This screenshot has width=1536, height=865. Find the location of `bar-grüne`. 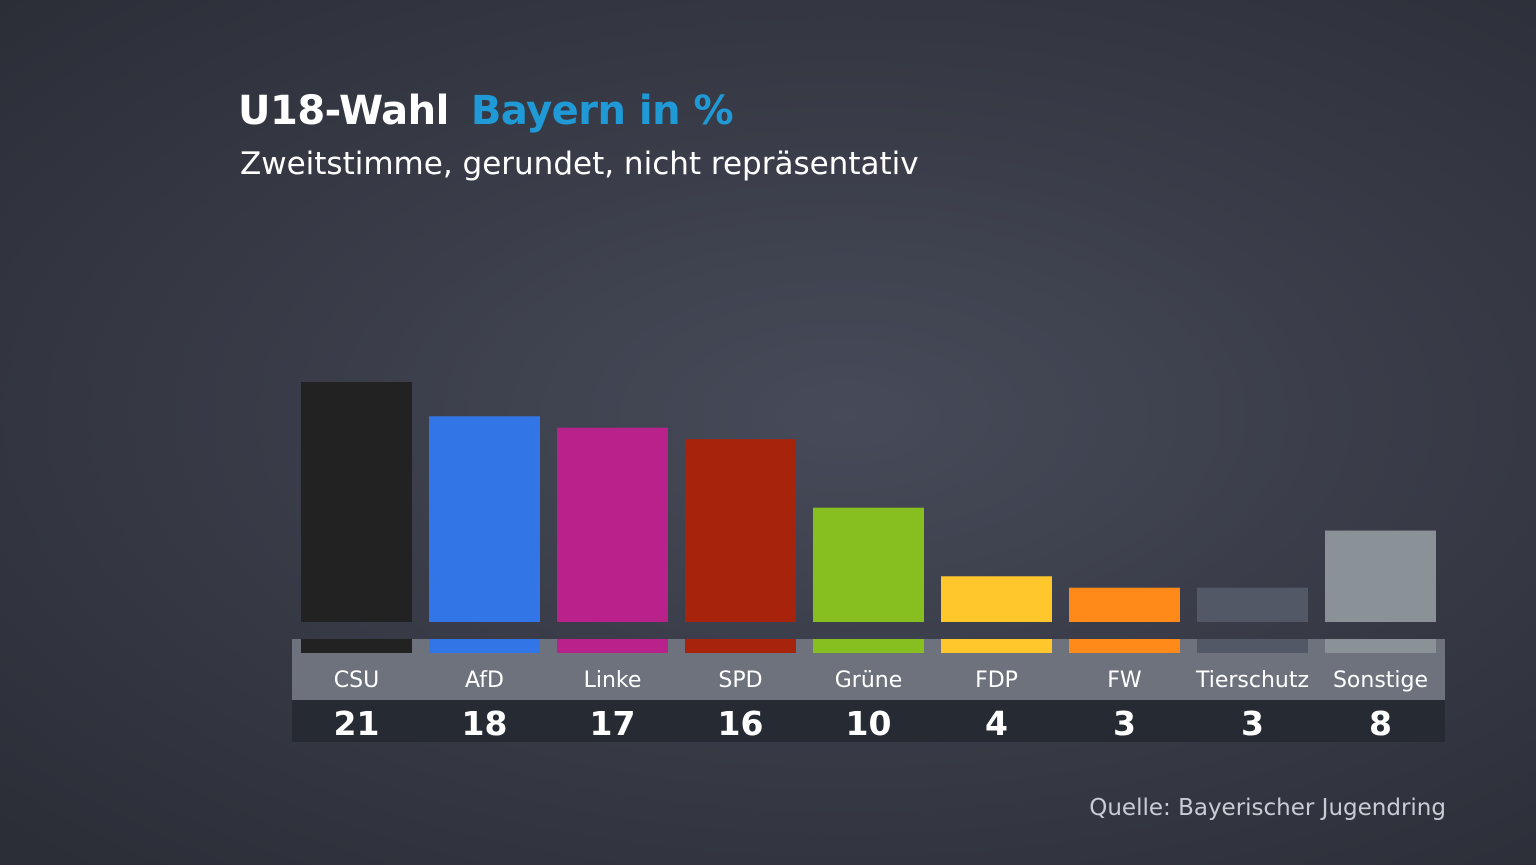

bar-grüne is located at coordinates (868, 564).